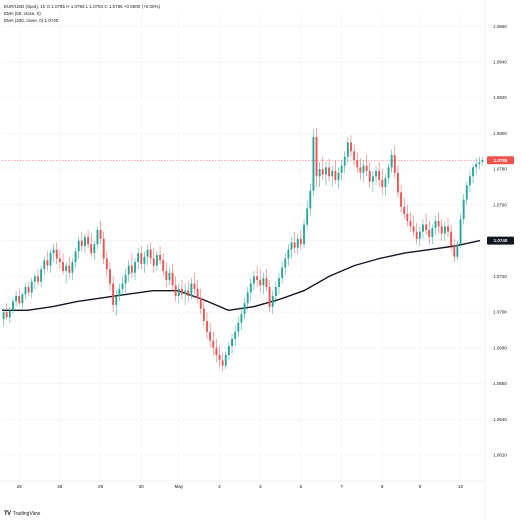 This screenshot has height=520, width=521. What do you see at coordinates (242, 484) in the screenshot?
I see `time-axis: 25 26 29 30 May 2 3 6 7 8 9 10` at bounding box center [242, 484].